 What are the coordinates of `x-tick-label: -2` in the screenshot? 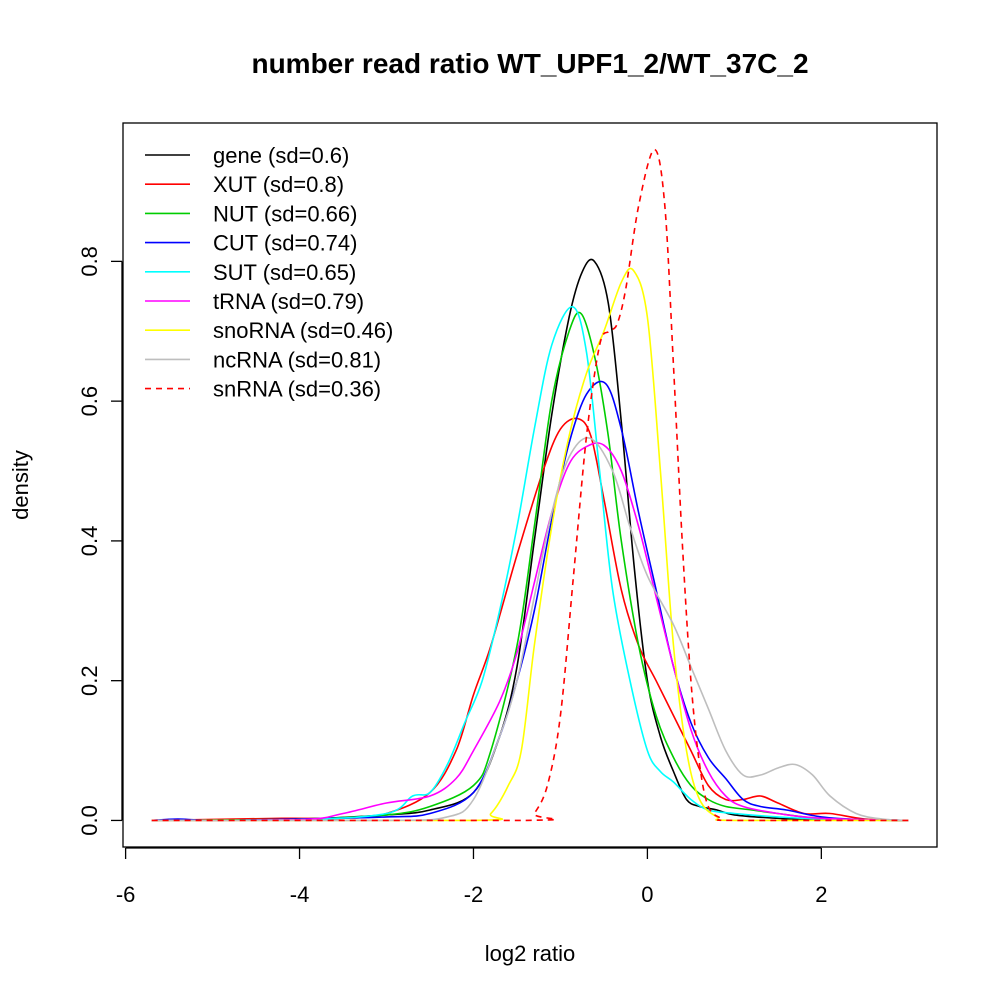 It's located at (474, 894).